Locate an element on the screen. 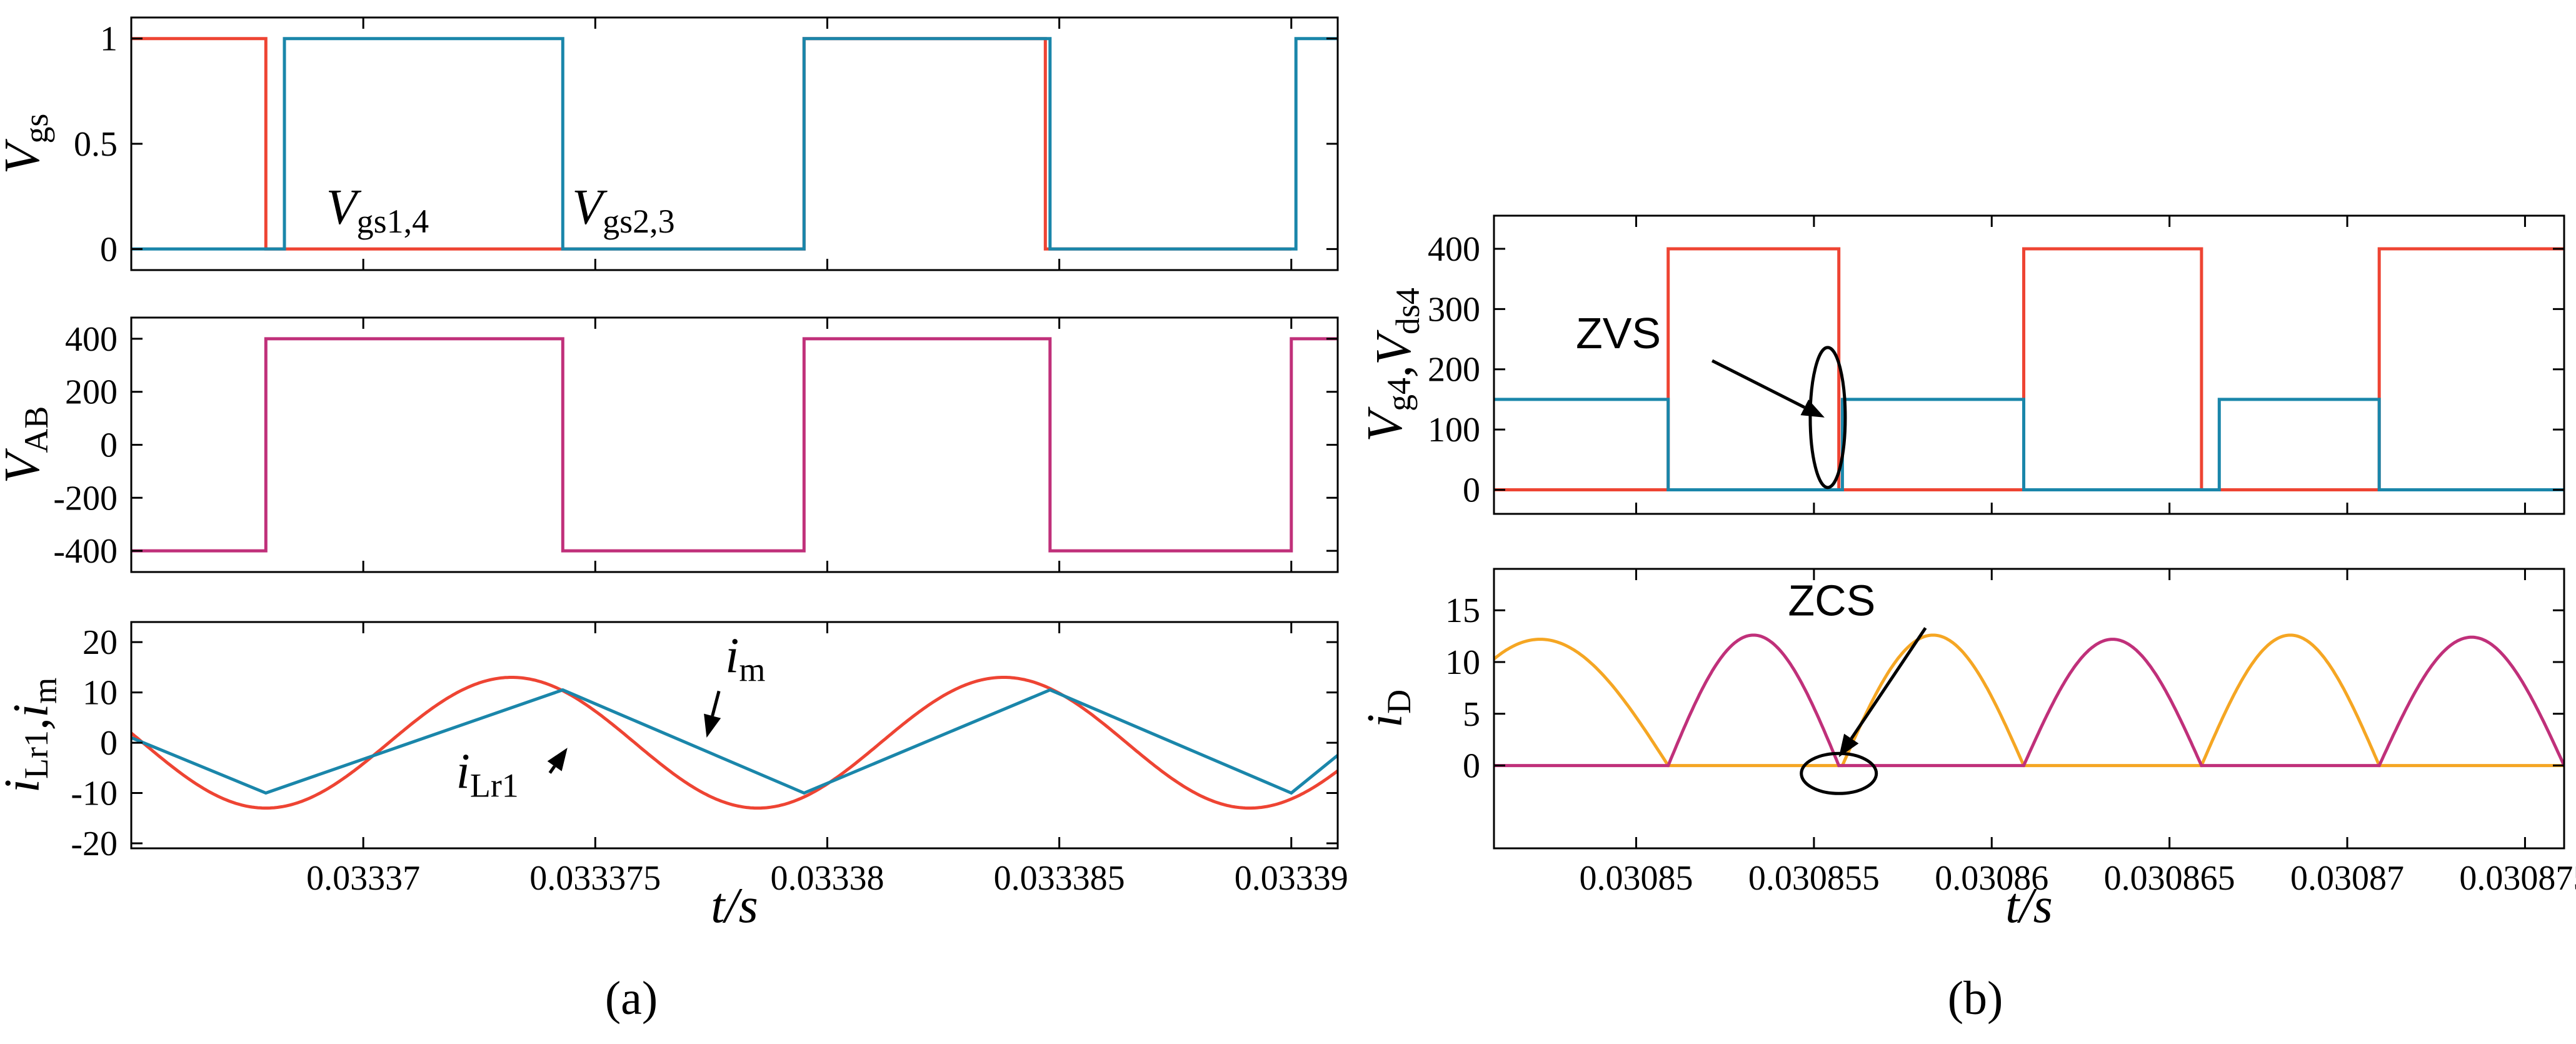 The width and height of the screenshot is (2576, 1044). y-axis-label-text: iD is located at coordinates (1388, 709).